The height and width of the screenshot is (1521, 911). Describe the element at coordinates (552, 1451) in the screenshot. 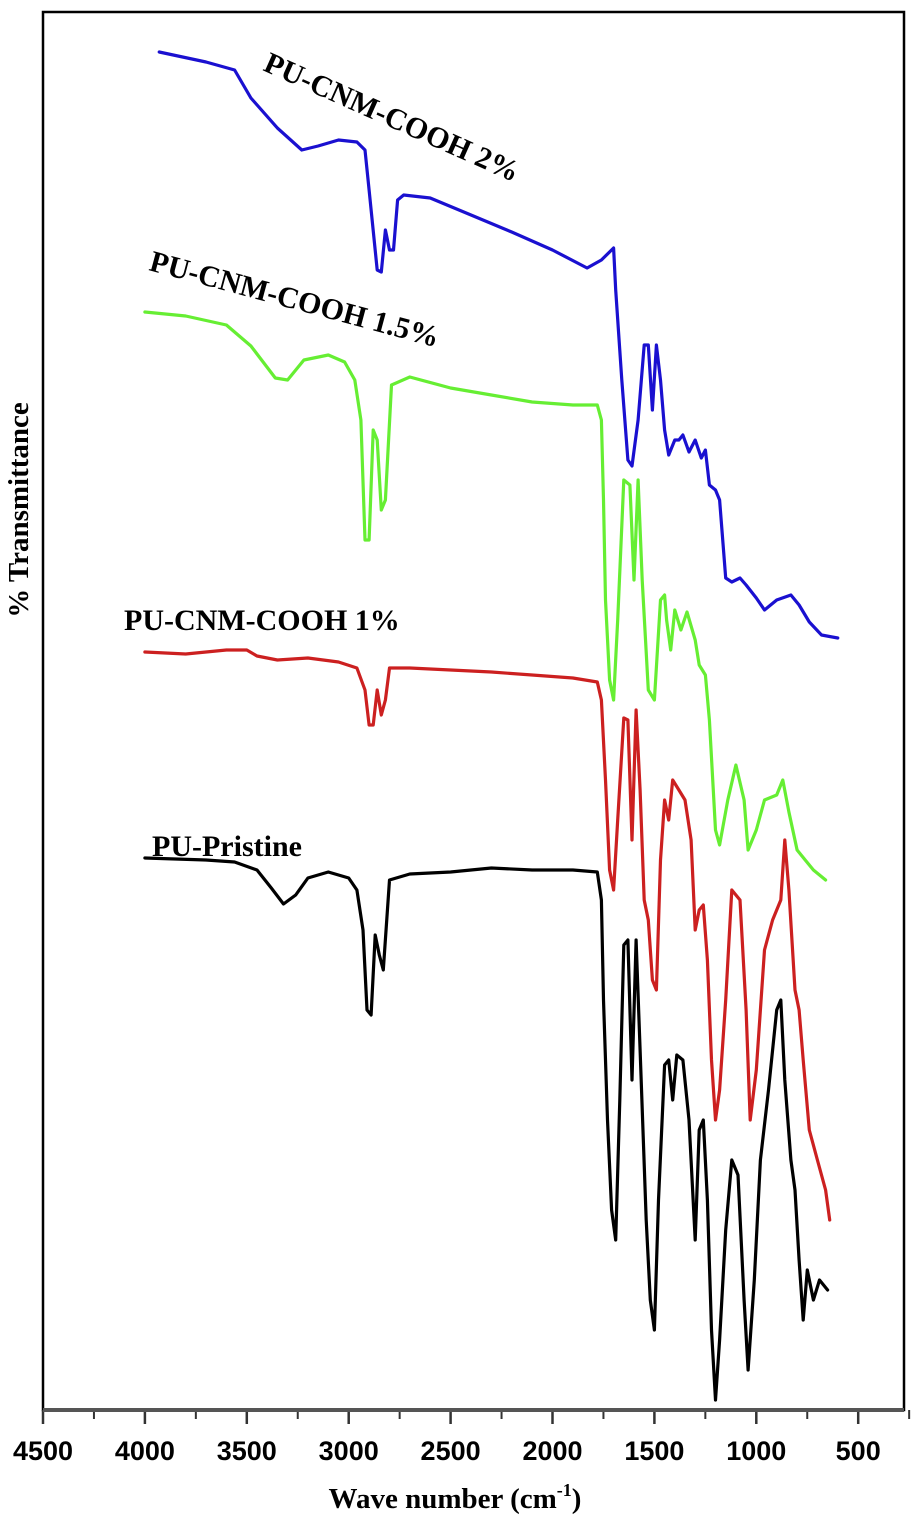

I see `x-tick-label: 2000` at that location.